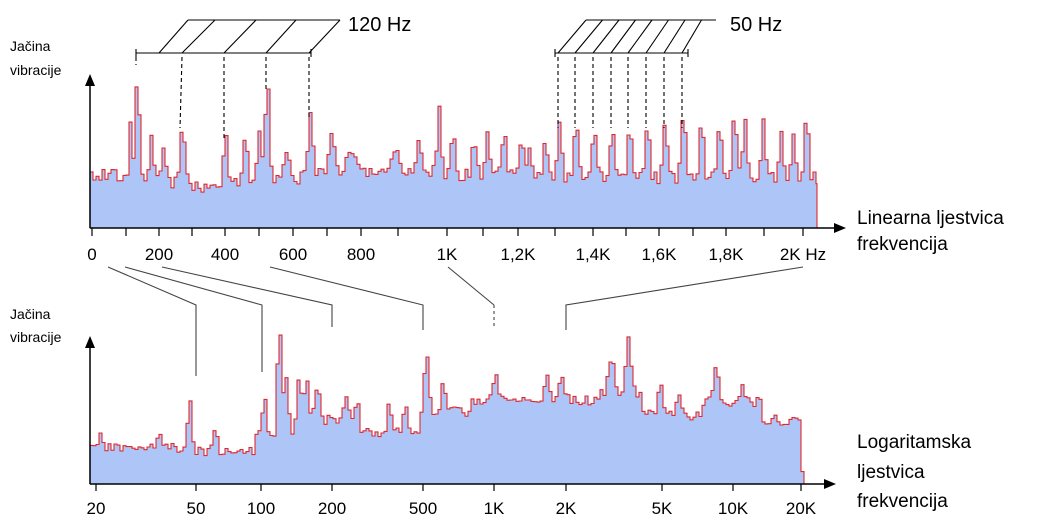 This screenshot has height=522, width=1054. I want to click on annotation-120hz-label: 120 Hz, so click(379, 25).